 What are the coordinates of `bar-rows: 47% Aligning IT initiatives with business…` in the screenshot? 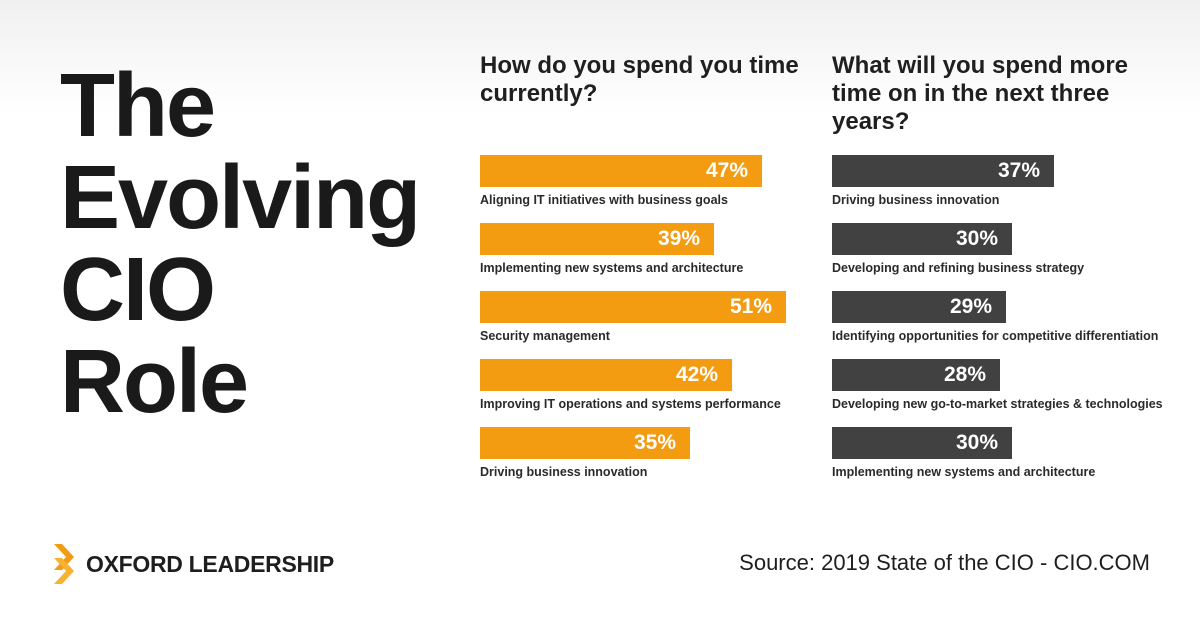 It's located at (640, 325).